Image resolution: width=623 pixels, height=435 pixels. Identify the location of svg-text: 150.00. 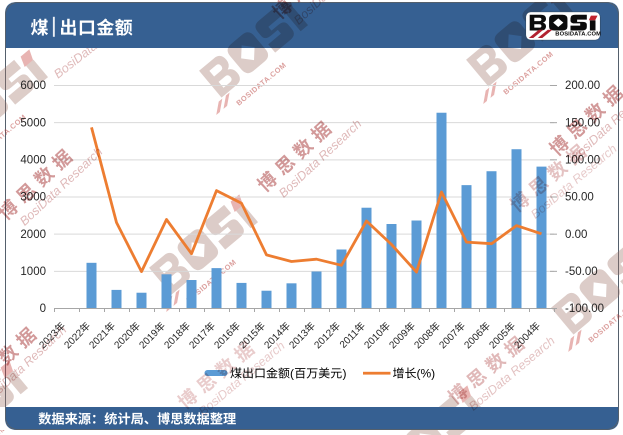
(582, 123).